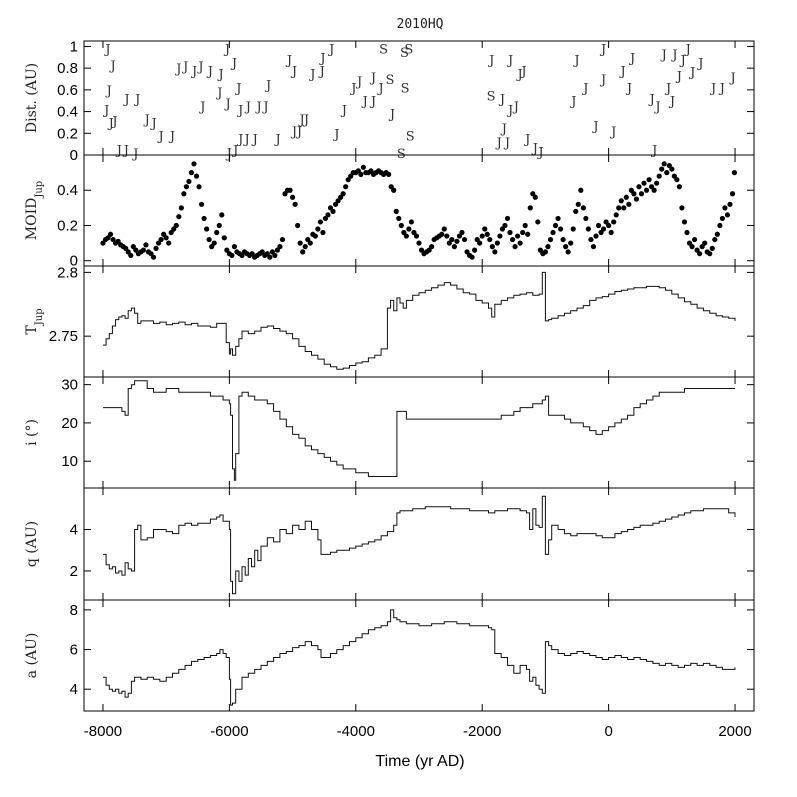 The height and width of the screenshot is (797, 797). I want to click on y-tick-label: 8, so click(74, 610).